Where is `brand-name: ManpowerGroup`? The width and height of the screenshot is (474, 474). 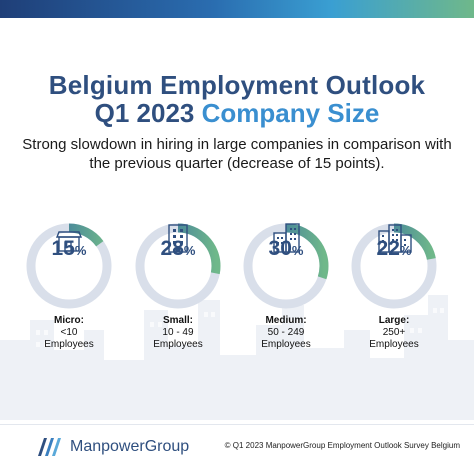
brand-name: ManpowerGroup is located at coordinates (130, 446).